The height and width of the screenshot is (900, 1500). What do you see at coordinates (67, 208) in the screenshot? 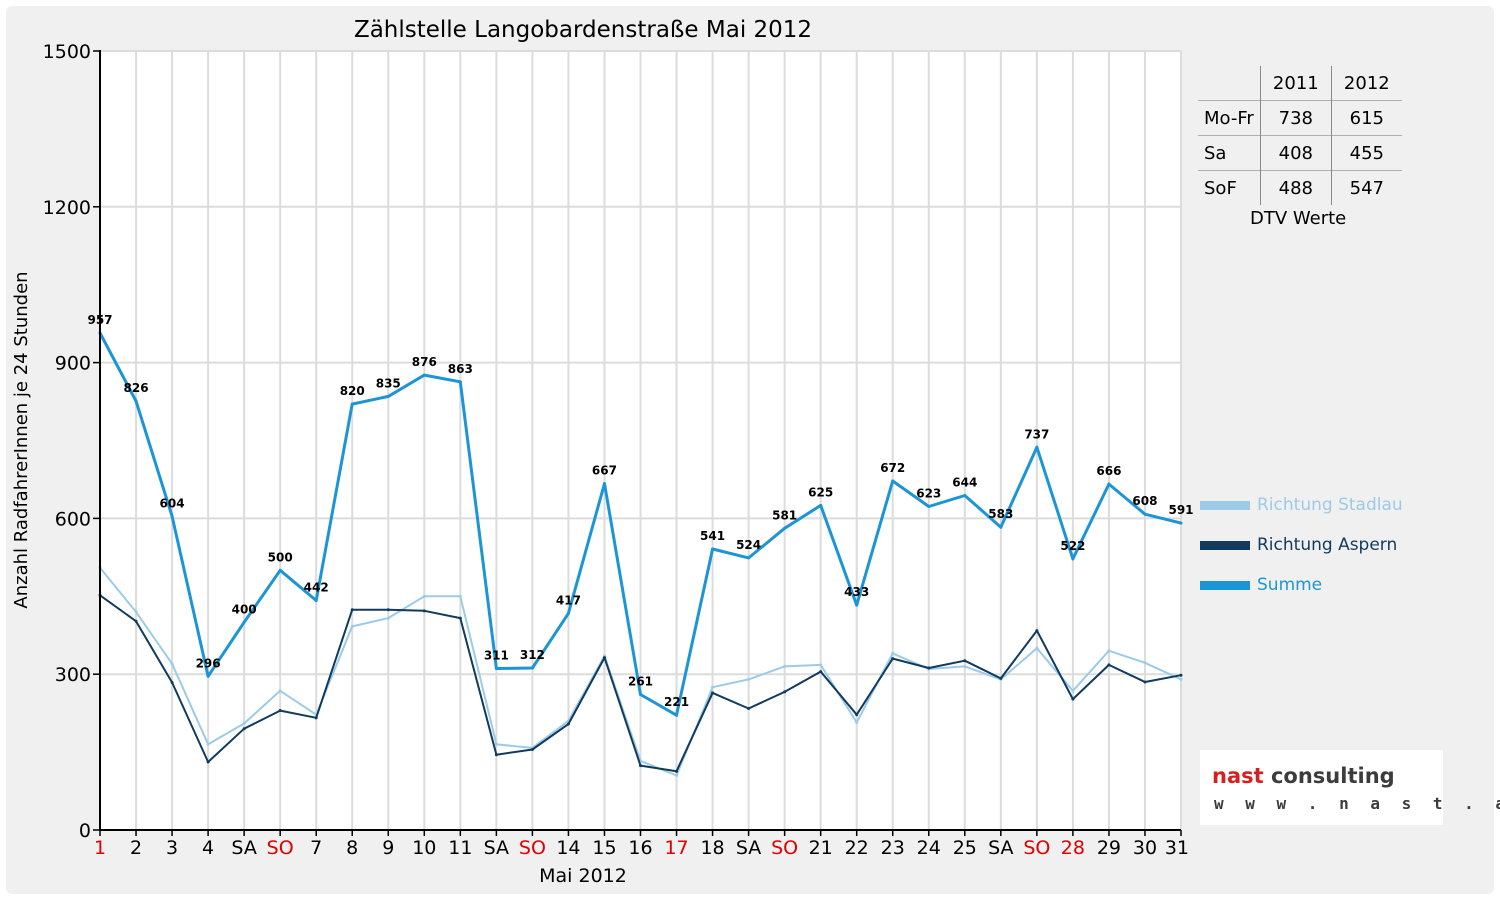
I see `y-tick-label: 1200` at bounding box center [67, 208].